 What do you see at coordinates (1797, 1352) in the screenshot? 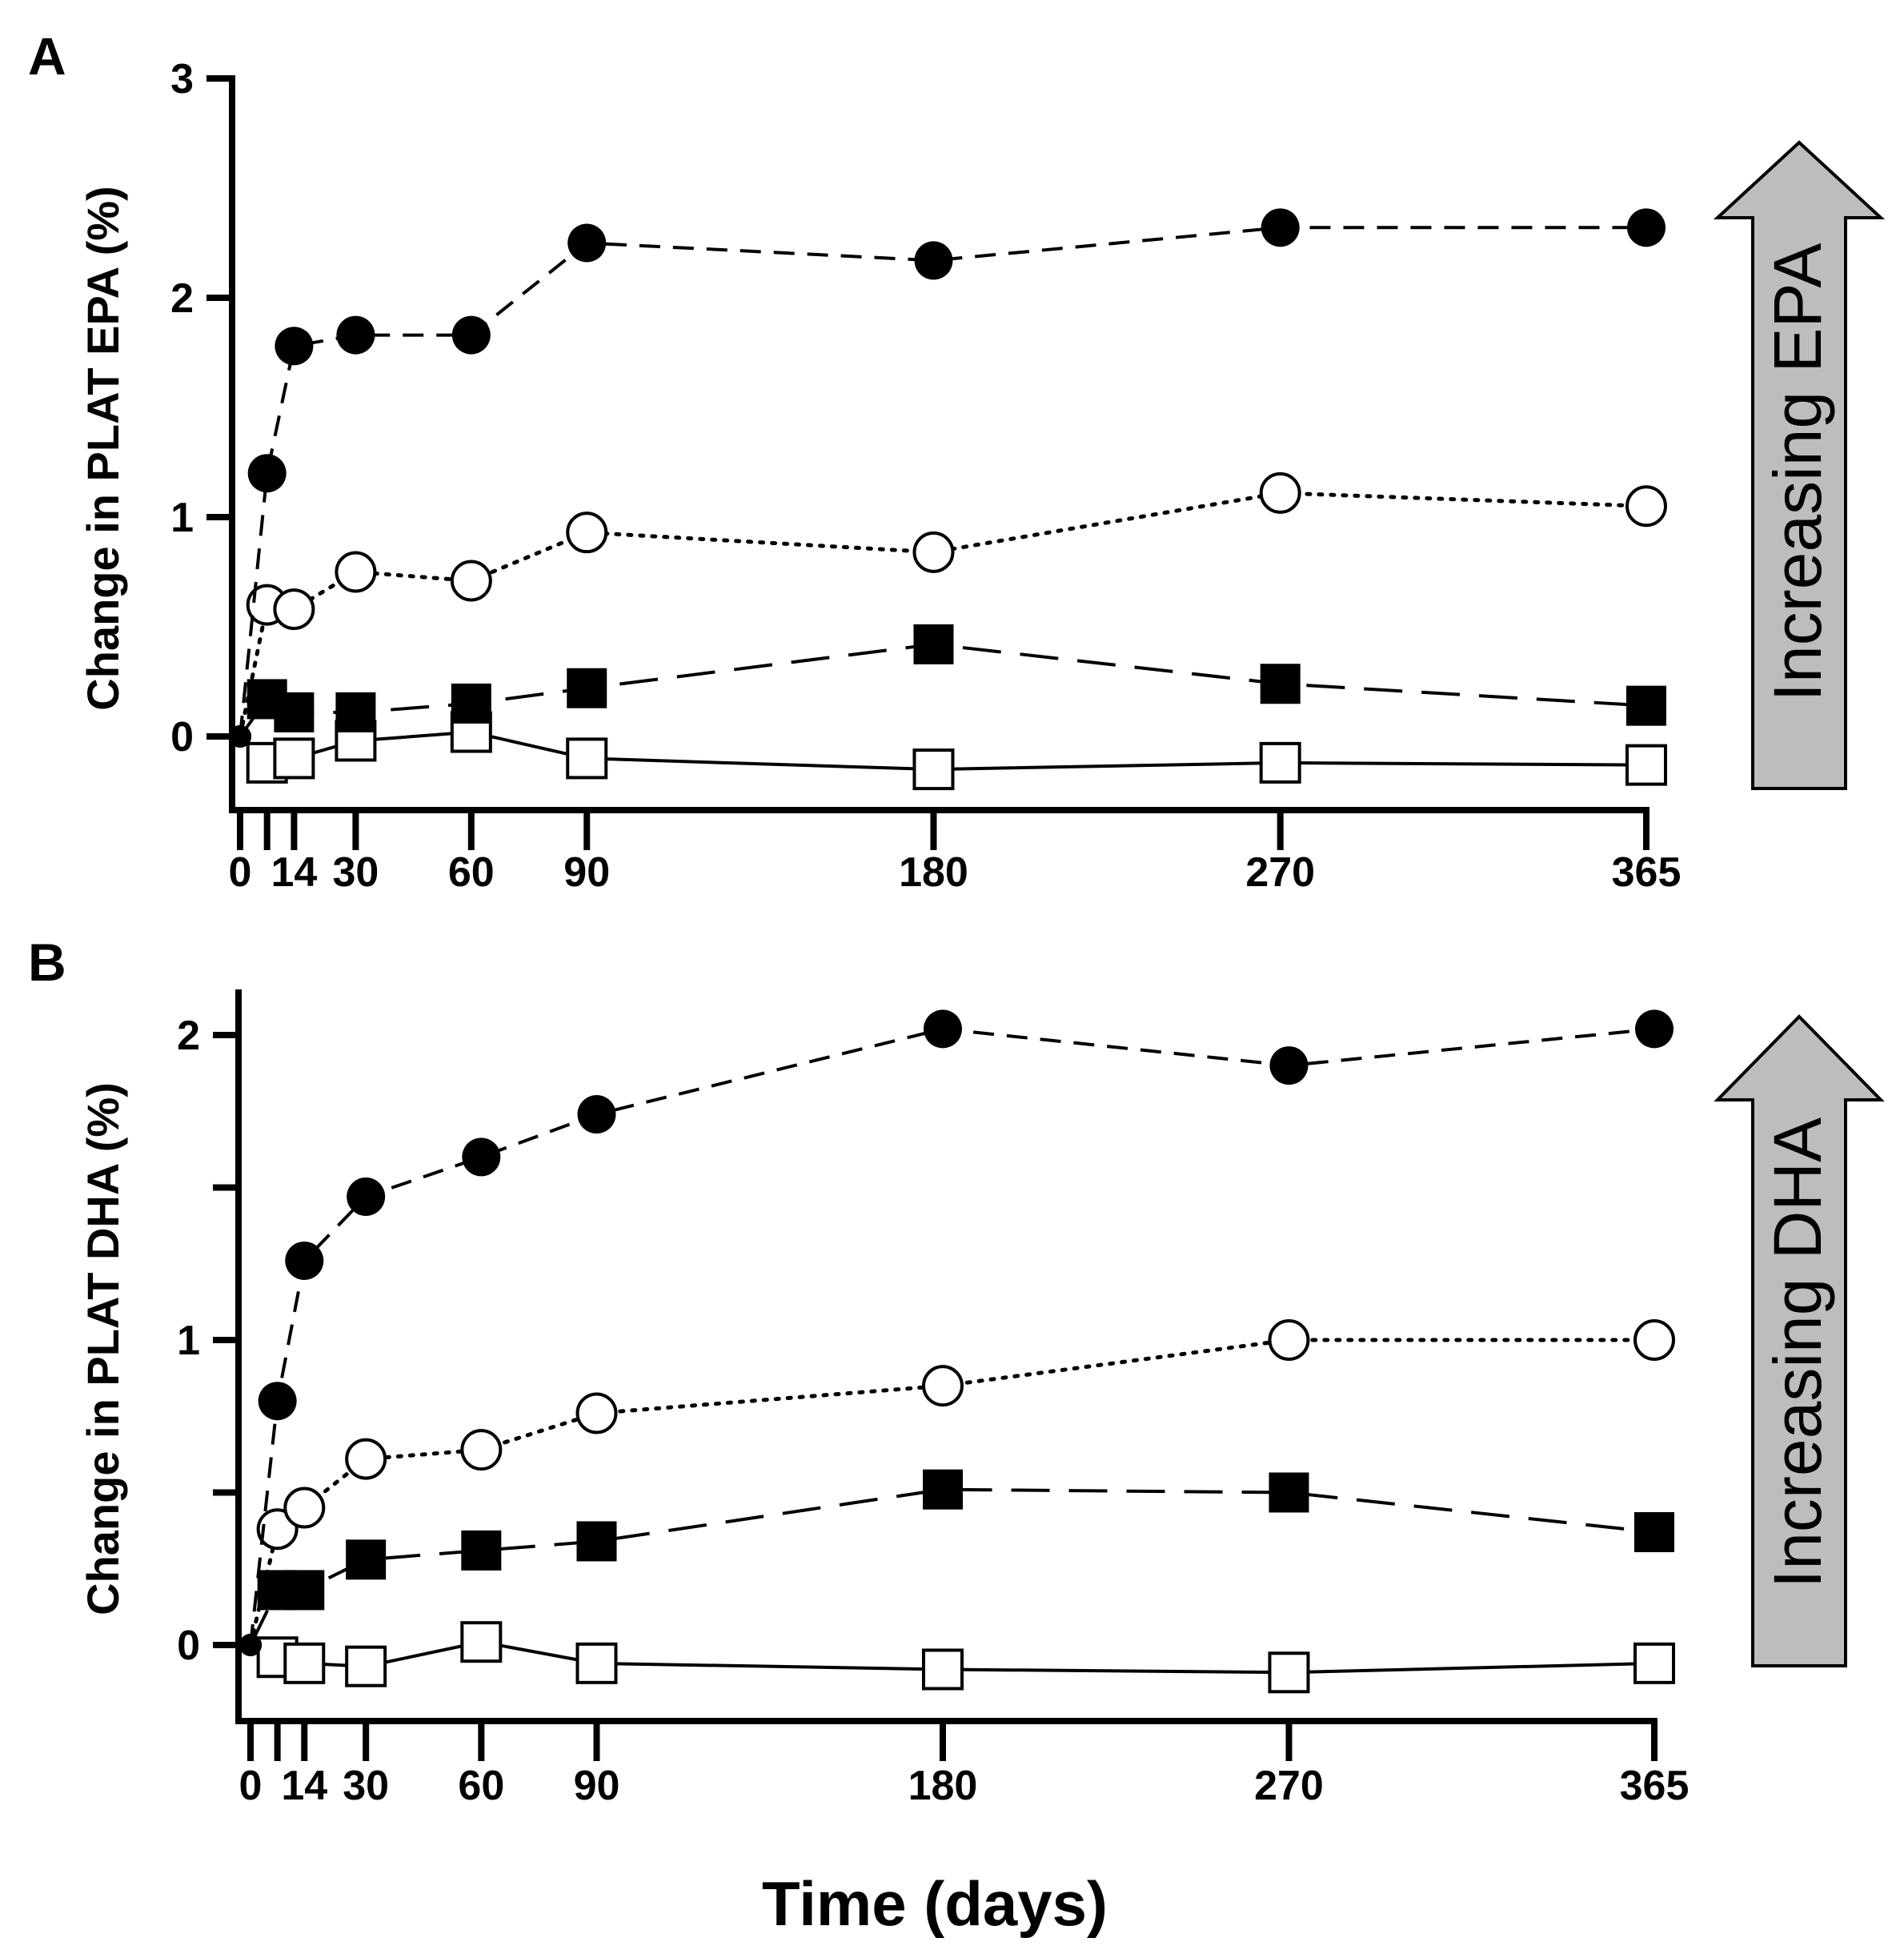
I see `arrow-label: Increasing DHA` at bounding box center [1797, 1352].